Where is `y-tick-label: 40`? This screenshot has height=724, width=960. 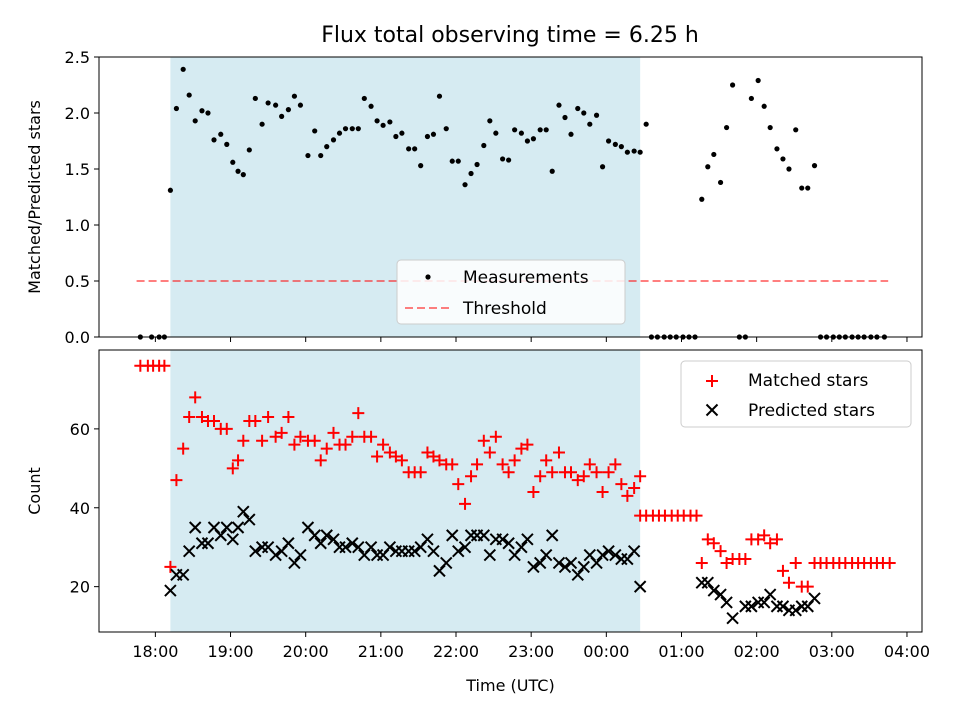
y-tick-label: 40 is located at coordinates (80, 508).